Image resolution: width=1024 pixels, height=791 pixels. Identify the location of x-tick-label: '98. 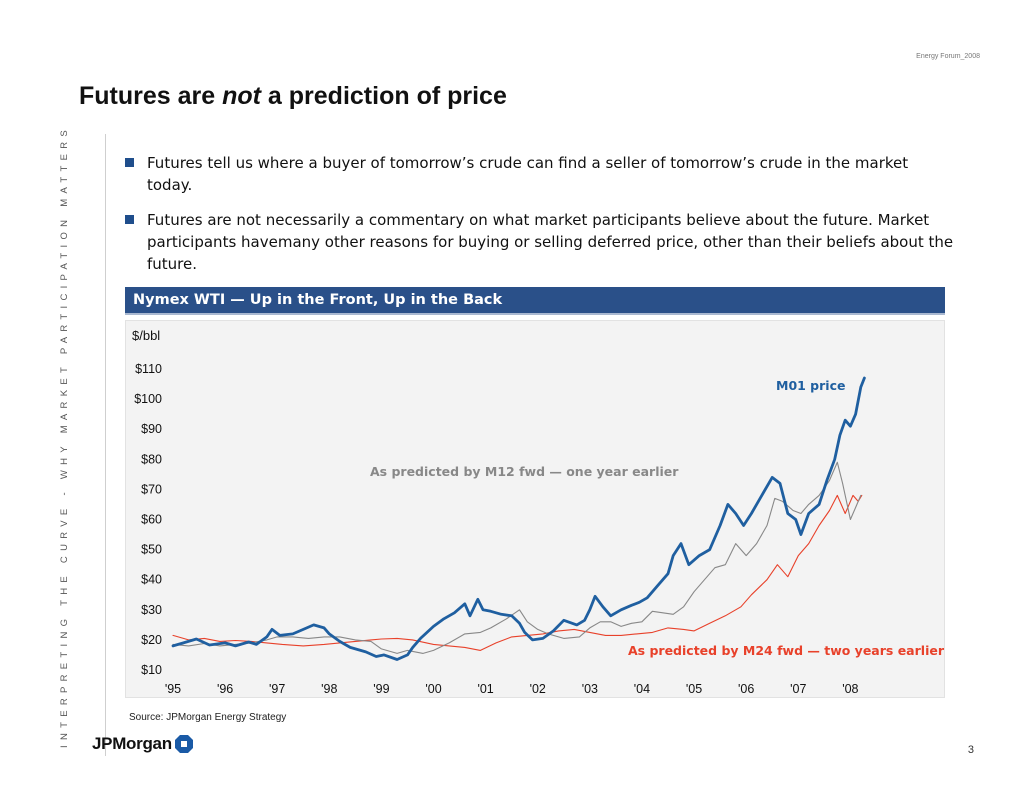
(329, 689).